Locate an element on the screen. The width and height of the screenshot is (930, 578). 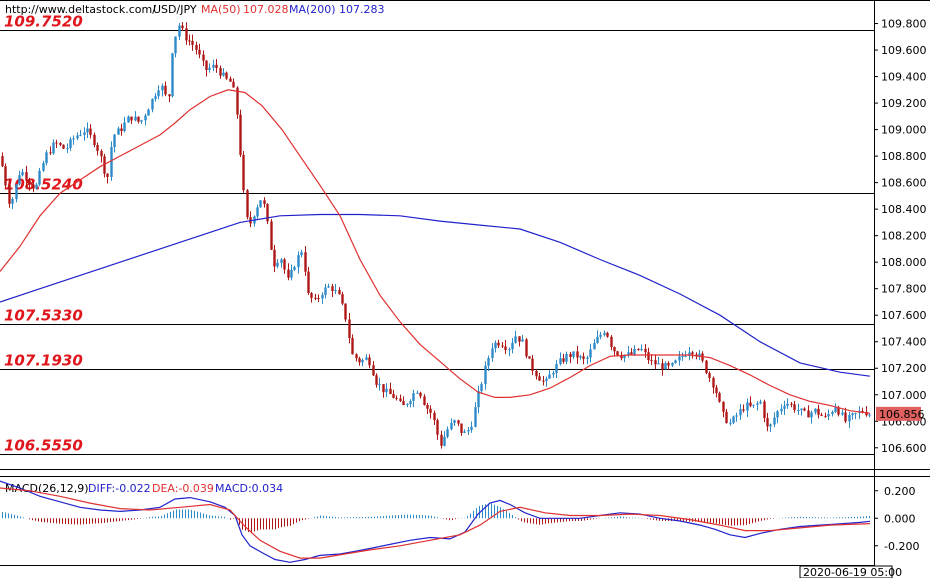
price-tick-label: 106.600 is located at coordinates (904, 448).